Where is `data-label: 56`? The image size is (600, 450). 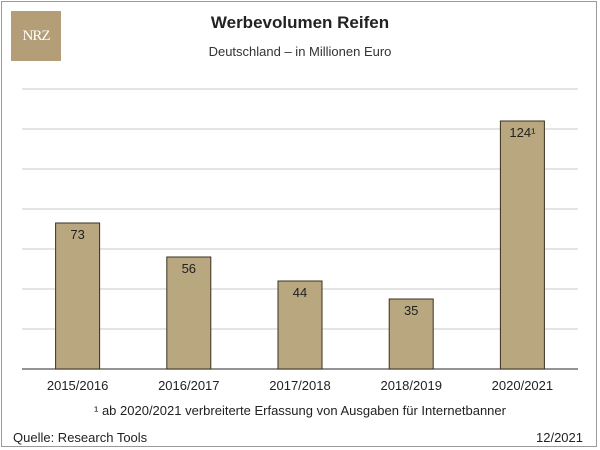
data-label: 56 is located at coordinates (189, 268).